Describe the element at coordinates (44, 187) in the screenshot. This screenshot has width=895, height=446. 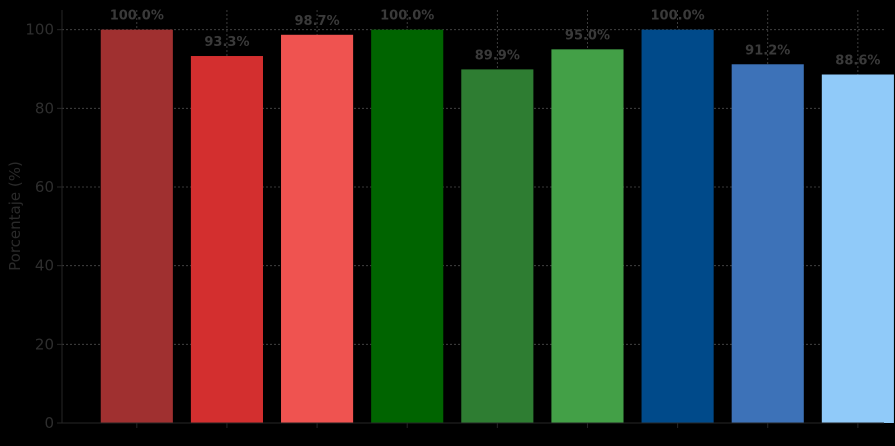
I see `y-tick-label: 60` at that location.